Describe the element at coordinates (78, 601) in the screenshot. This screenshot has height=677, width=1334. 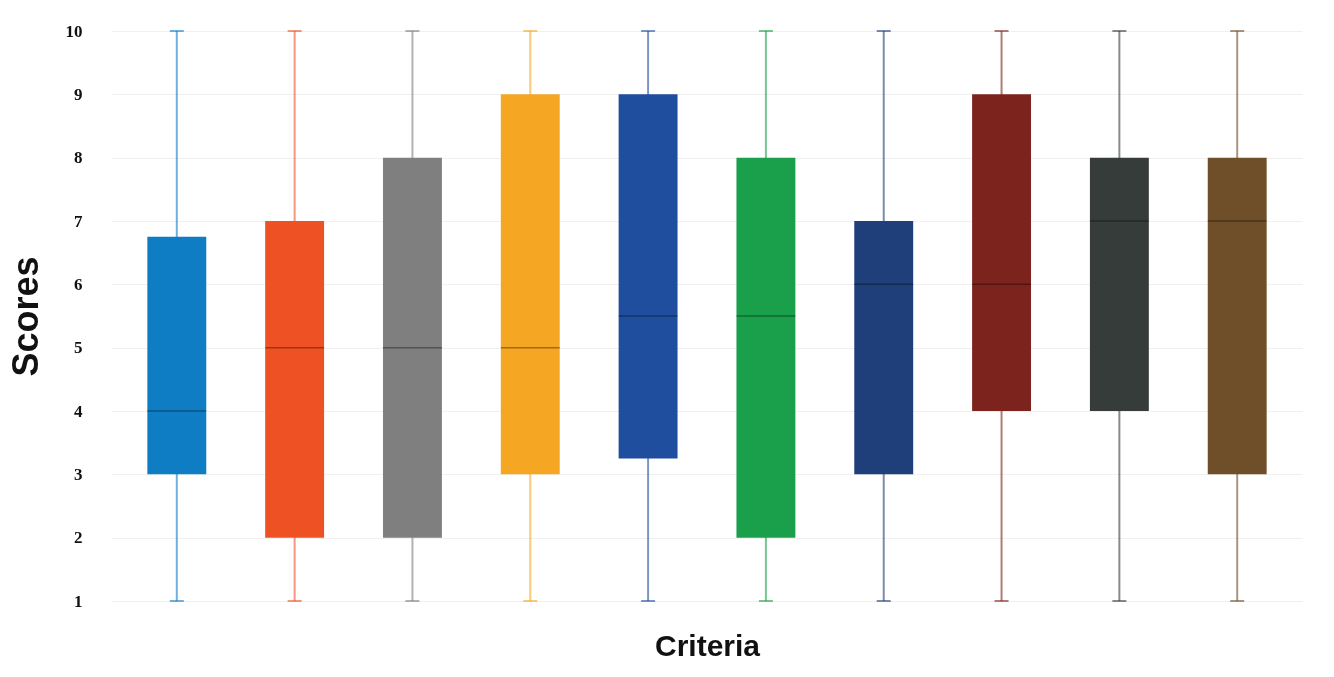
I see `y-tick-label: 1` at that location.